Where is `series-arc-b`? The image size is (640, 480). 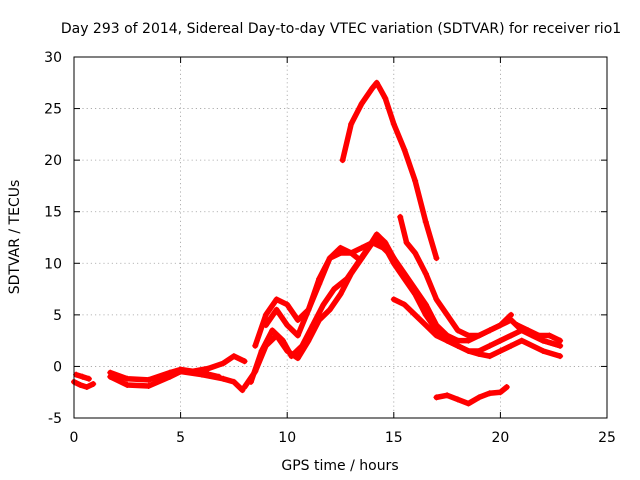 series-arc-b is located at coordinates (82, 376).